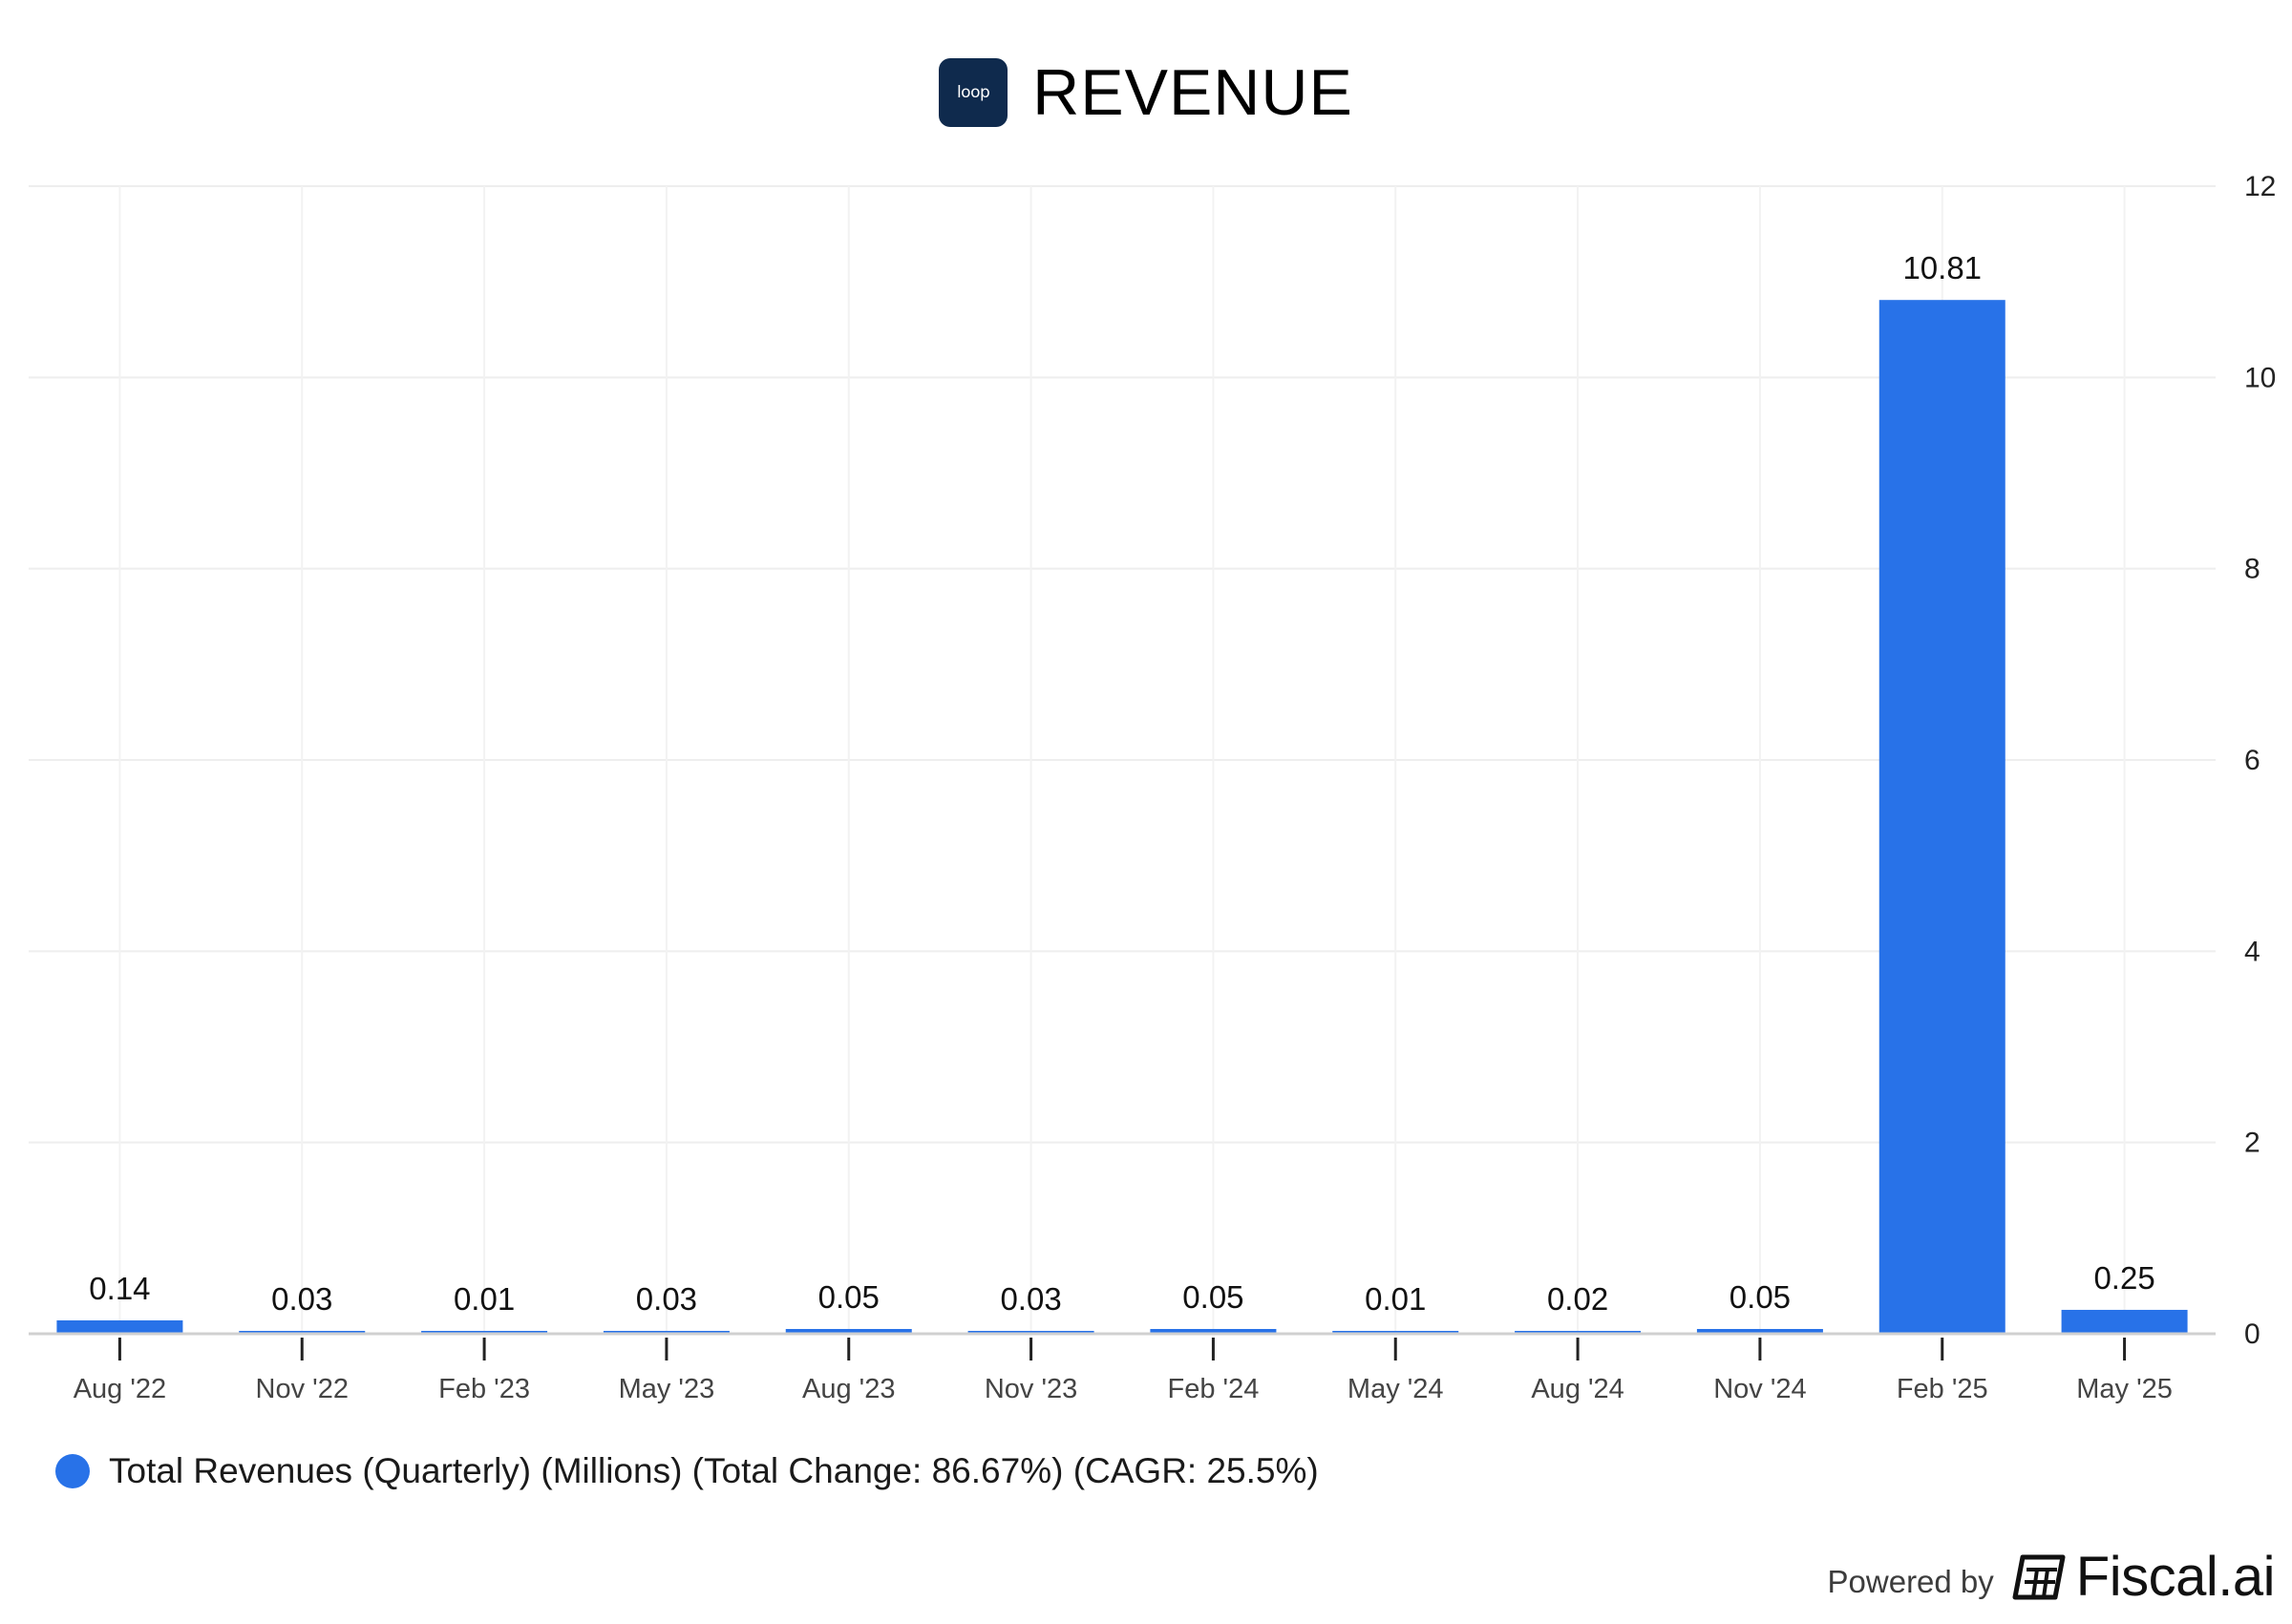 The image size is (2292, 1624). What do you see at coordinates (302, 1389) in the screenshot?
I see `x-tick-label: Nov '22` at bounding box center [302, 1389].